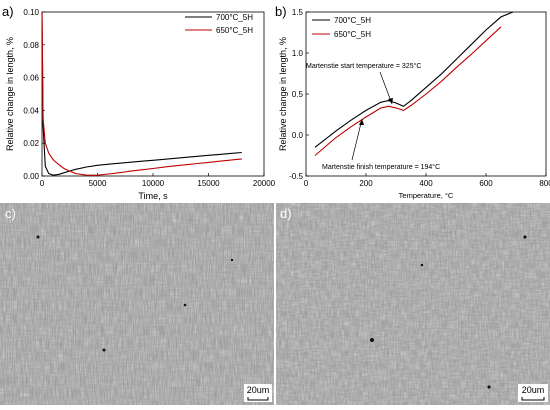  I want to click on panel-a-xlabel: Time, s, so click(153, 196).